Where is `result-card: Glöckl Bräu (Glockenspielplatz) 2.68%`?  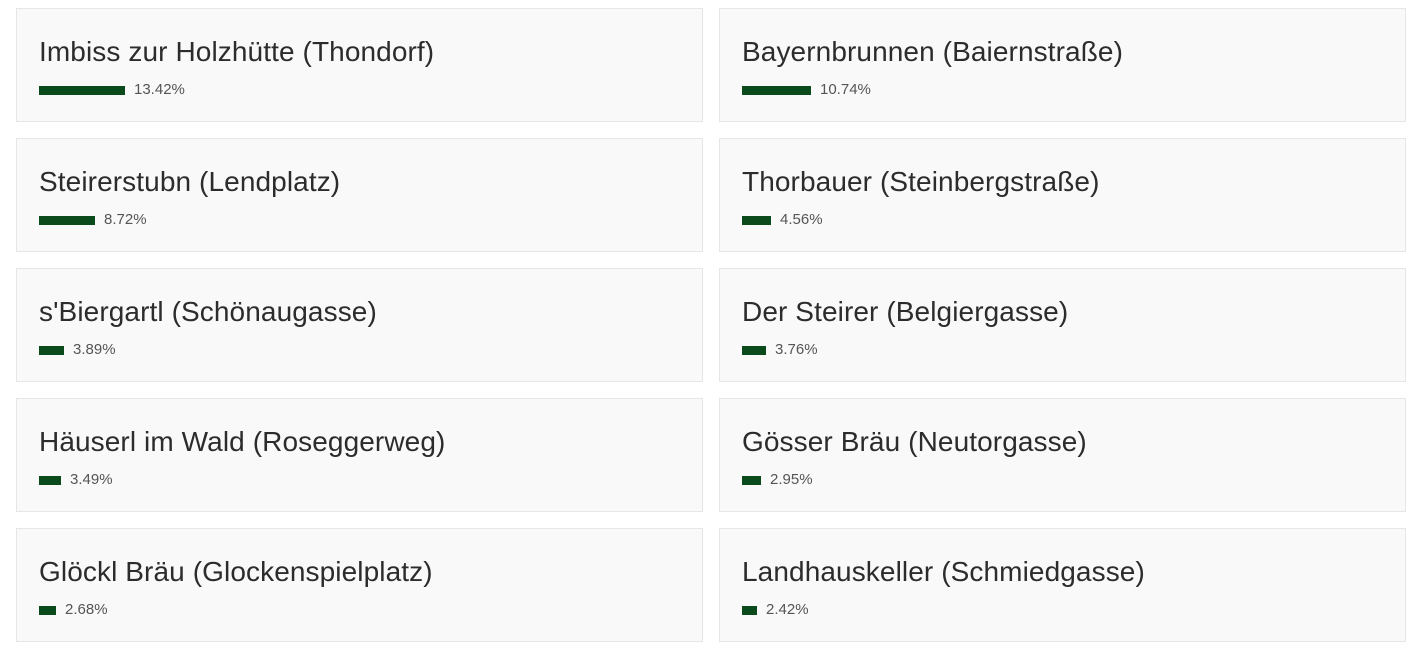
result-card: Glöckl Bräu (Glockenspielplatz) 2.68% is located at coordinates (359, 585).